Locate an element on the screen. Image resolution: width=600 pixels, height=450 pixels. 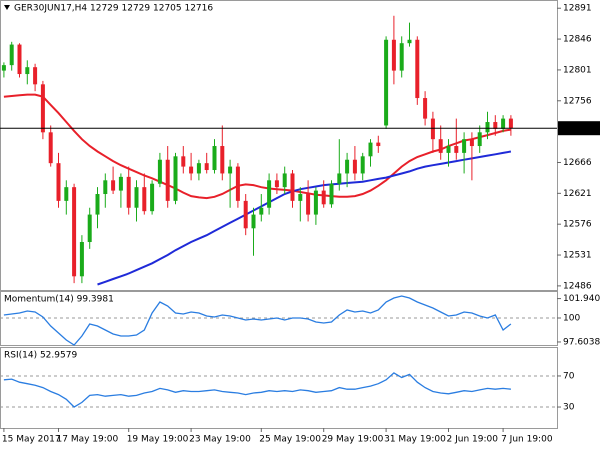
x-tick-label: 15 May 2017 is located at coordinates (31, 440).